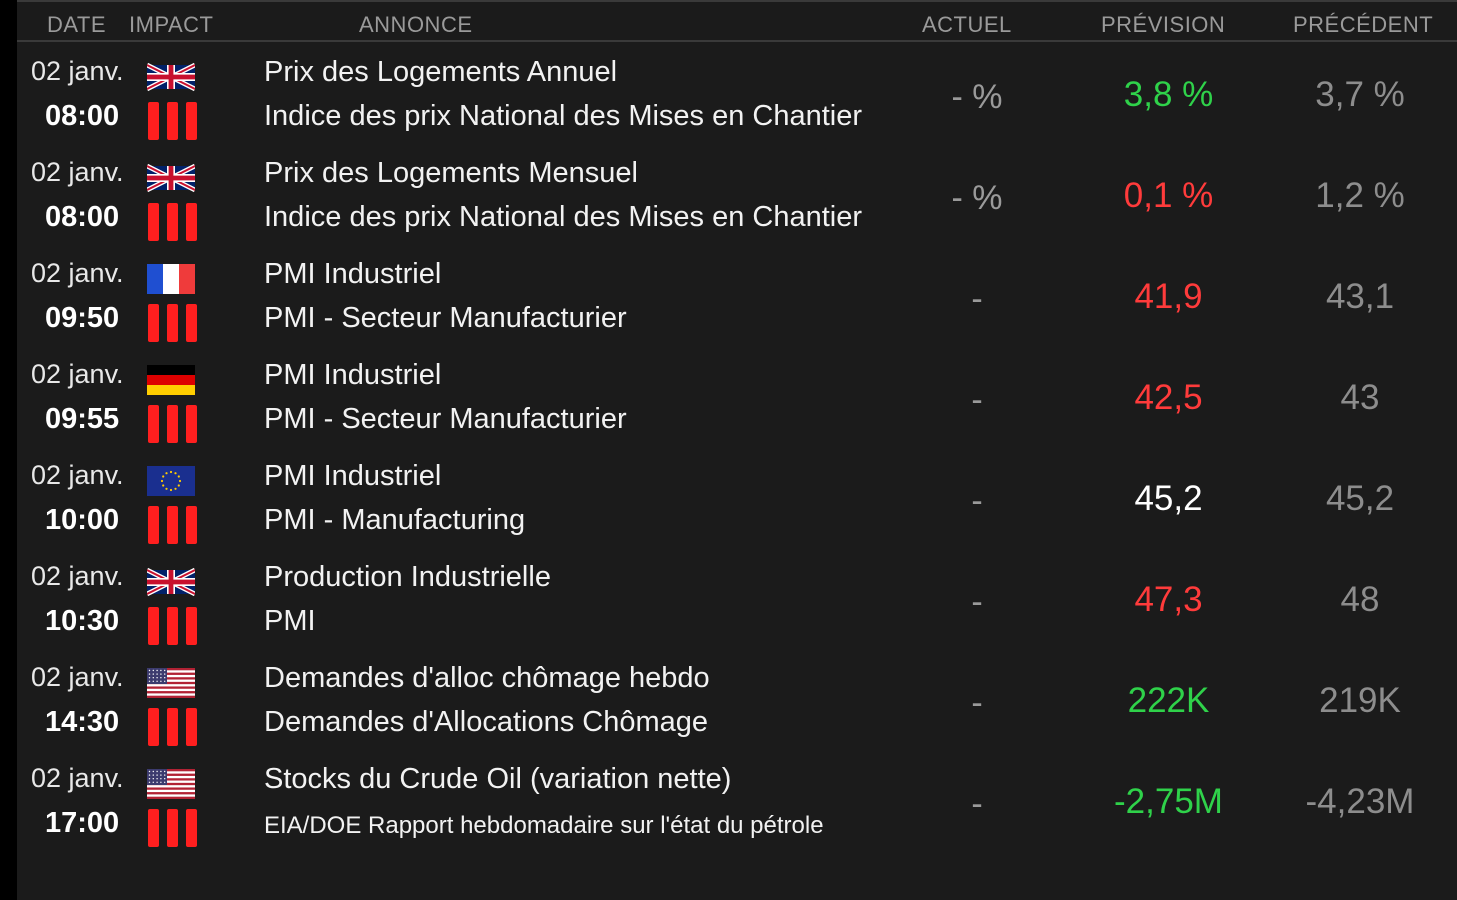 The height and width of the screenshot is (900, 1457). What do you see at coordinates (171, 380) in the screenshot?
I see `de-flag-icon` at bounding box center [171, 380].